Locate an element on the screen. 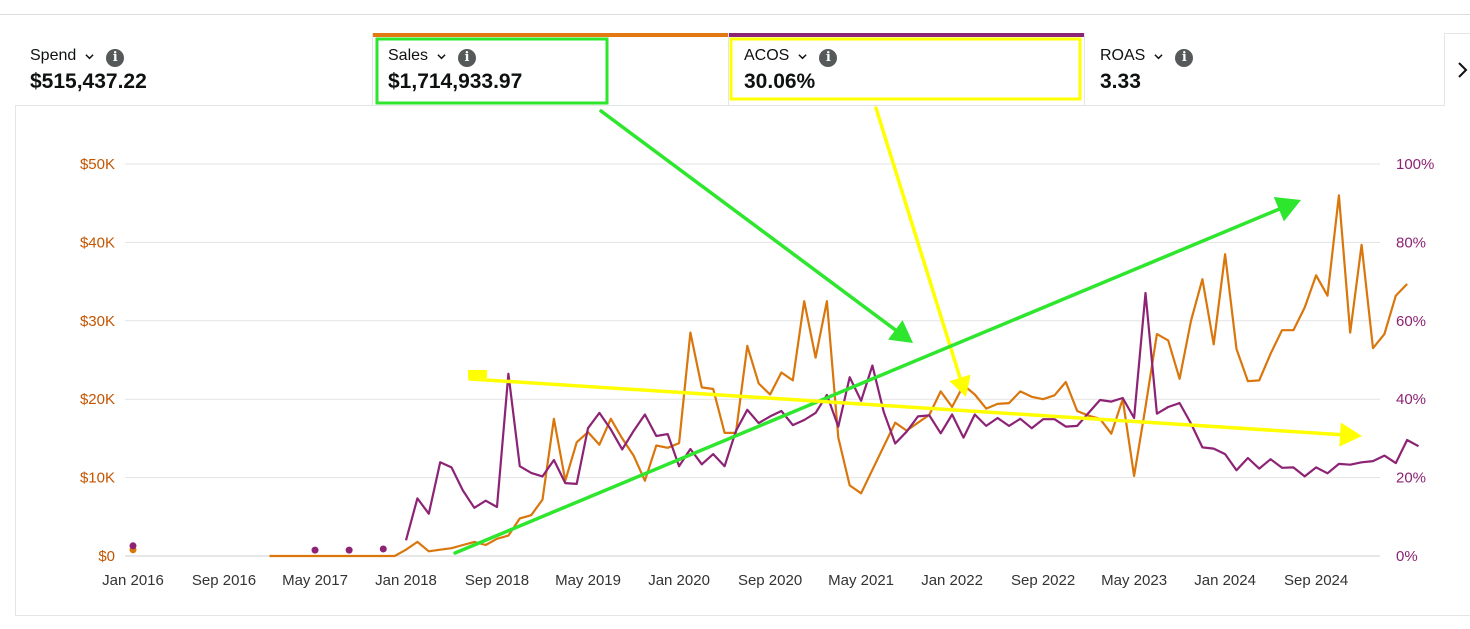 This screenshot has width=1470, height=629. left-axis-tick-label: $20K is located at coordinates (97, 399).